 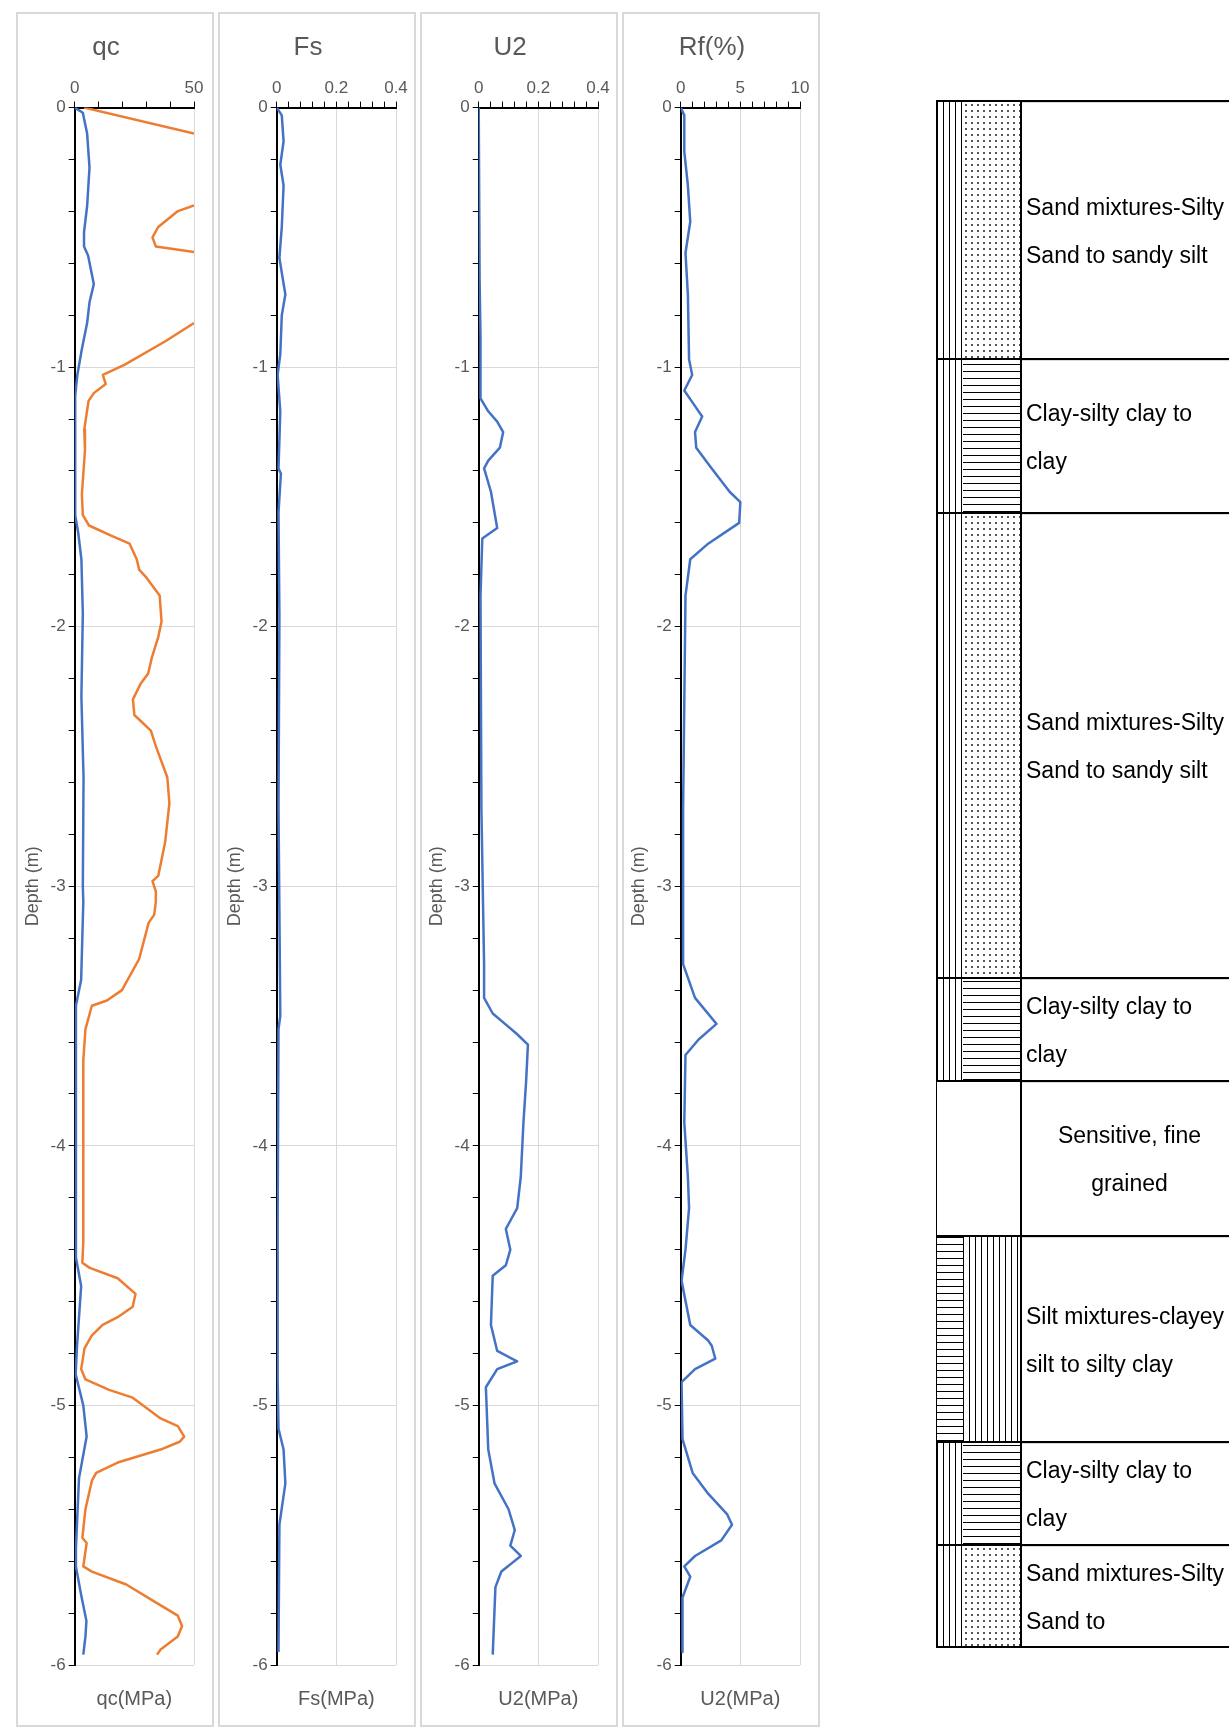 What do you see at coordinates (712, 45) in the screenshot?
I see `chart-title: Rf(%)` at bounding box center [712, 45].